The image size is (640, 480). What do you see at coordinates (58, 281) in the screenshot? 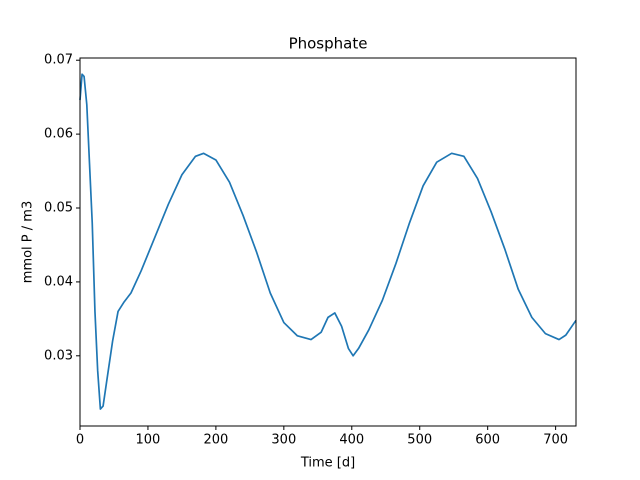
I see `y-tick-label: 0.04` at bounding box center [58, 281].